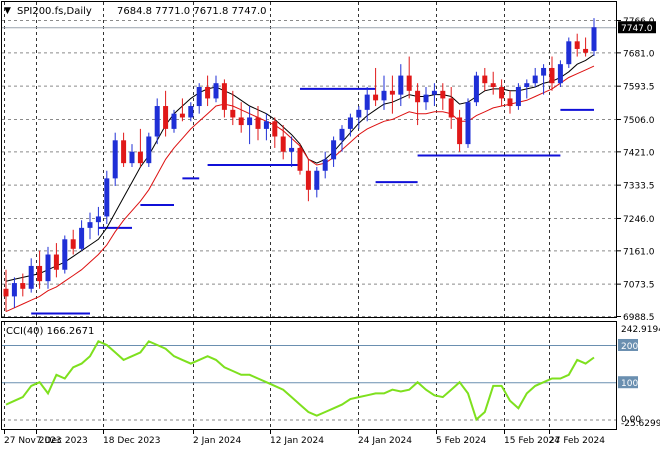 This screenshot has width=660, height=450. Describe the element at coordinates (639, 286) in the screenshot. I see `price-label: 7073.5` at that location.